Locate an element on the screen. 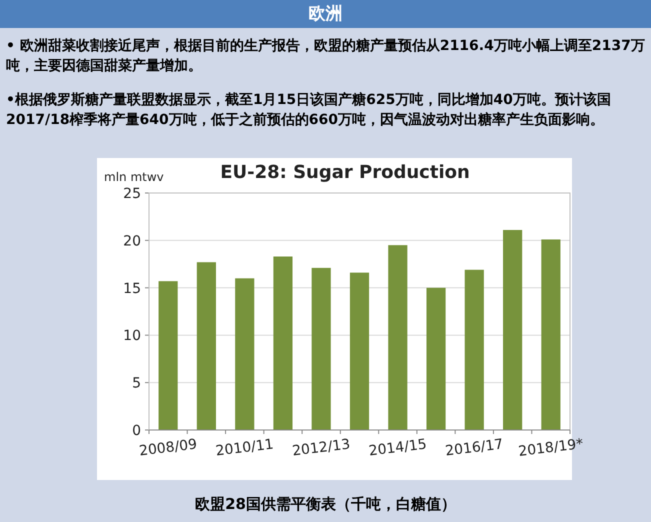 This screenshot has width=651, height=522. x-tick-label: 2012/13 is located at coordinates (321, 448).